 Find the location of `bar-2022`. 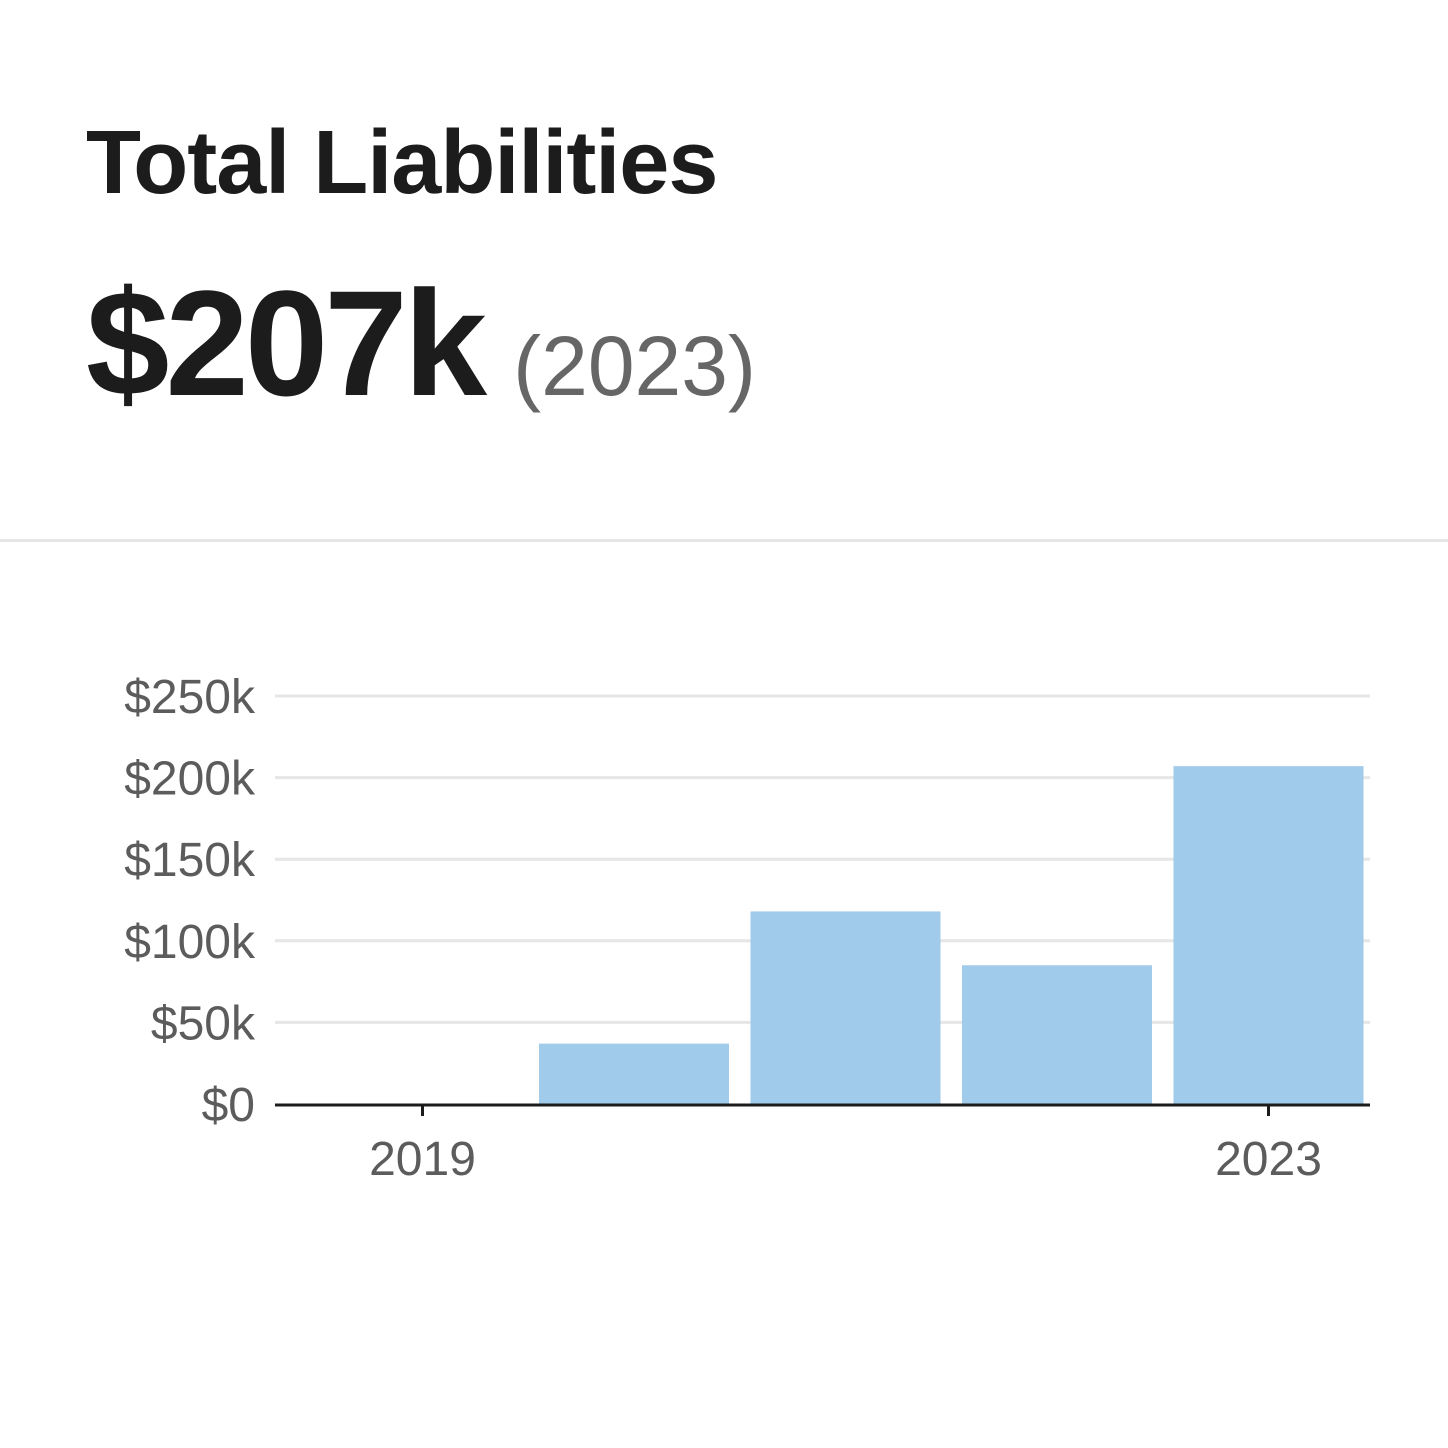

bar-2022 is located at coordinates (1057, 1034).